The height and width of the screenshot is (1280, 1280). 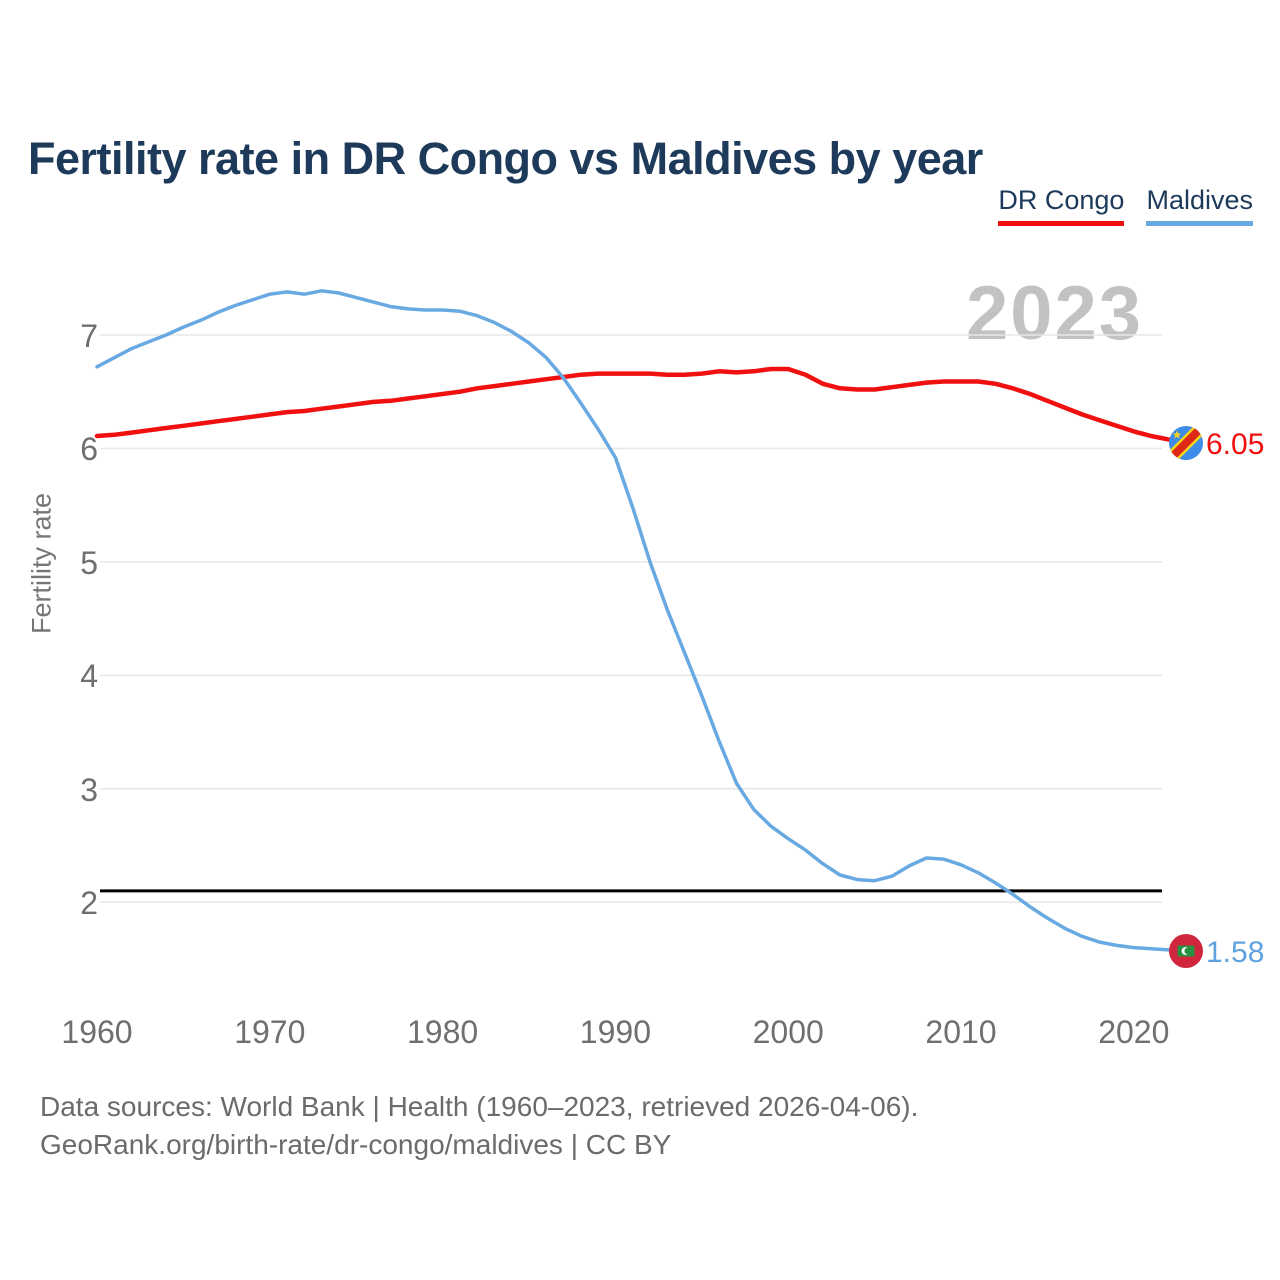 I want to click on x-tick-label: 1980, so click(x=443, y=1032).